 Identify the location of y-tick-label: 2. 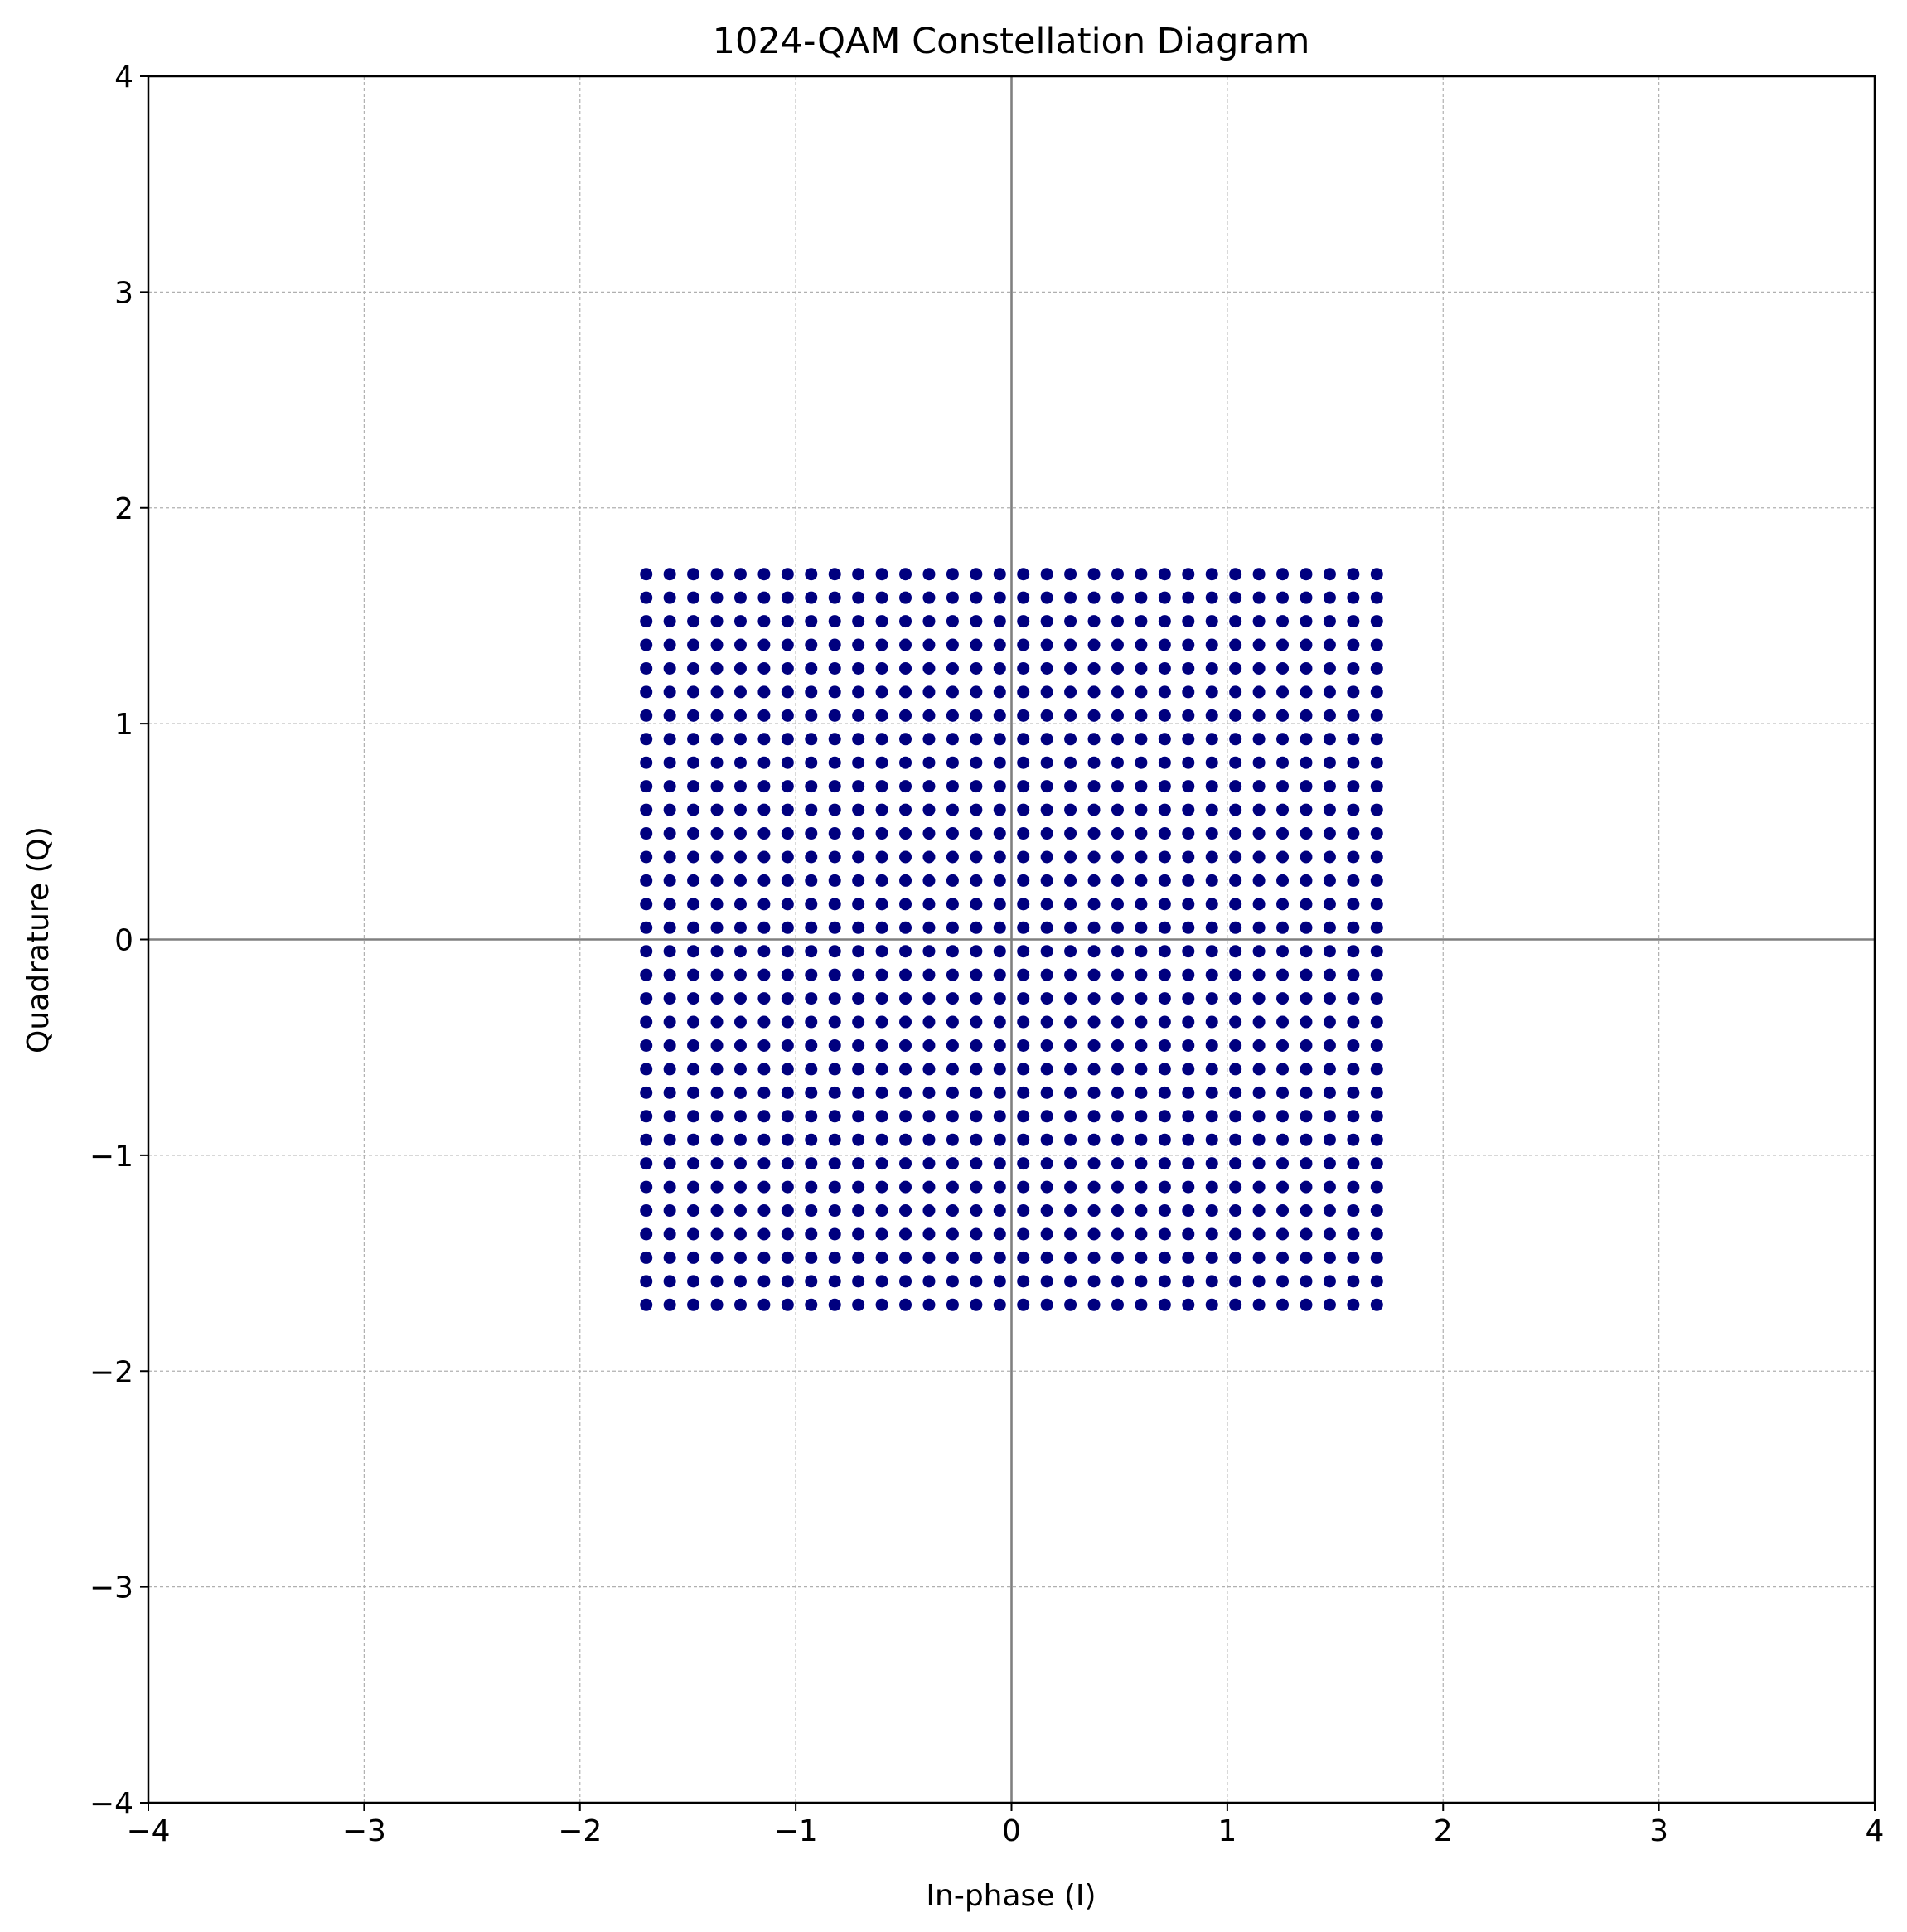
(123, 509).